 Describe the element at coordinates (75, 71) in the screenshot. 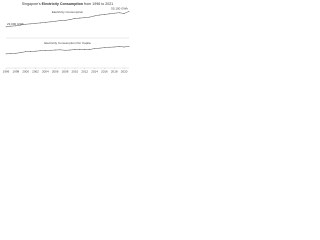

I see `x-tick-label: 2010` at that location.